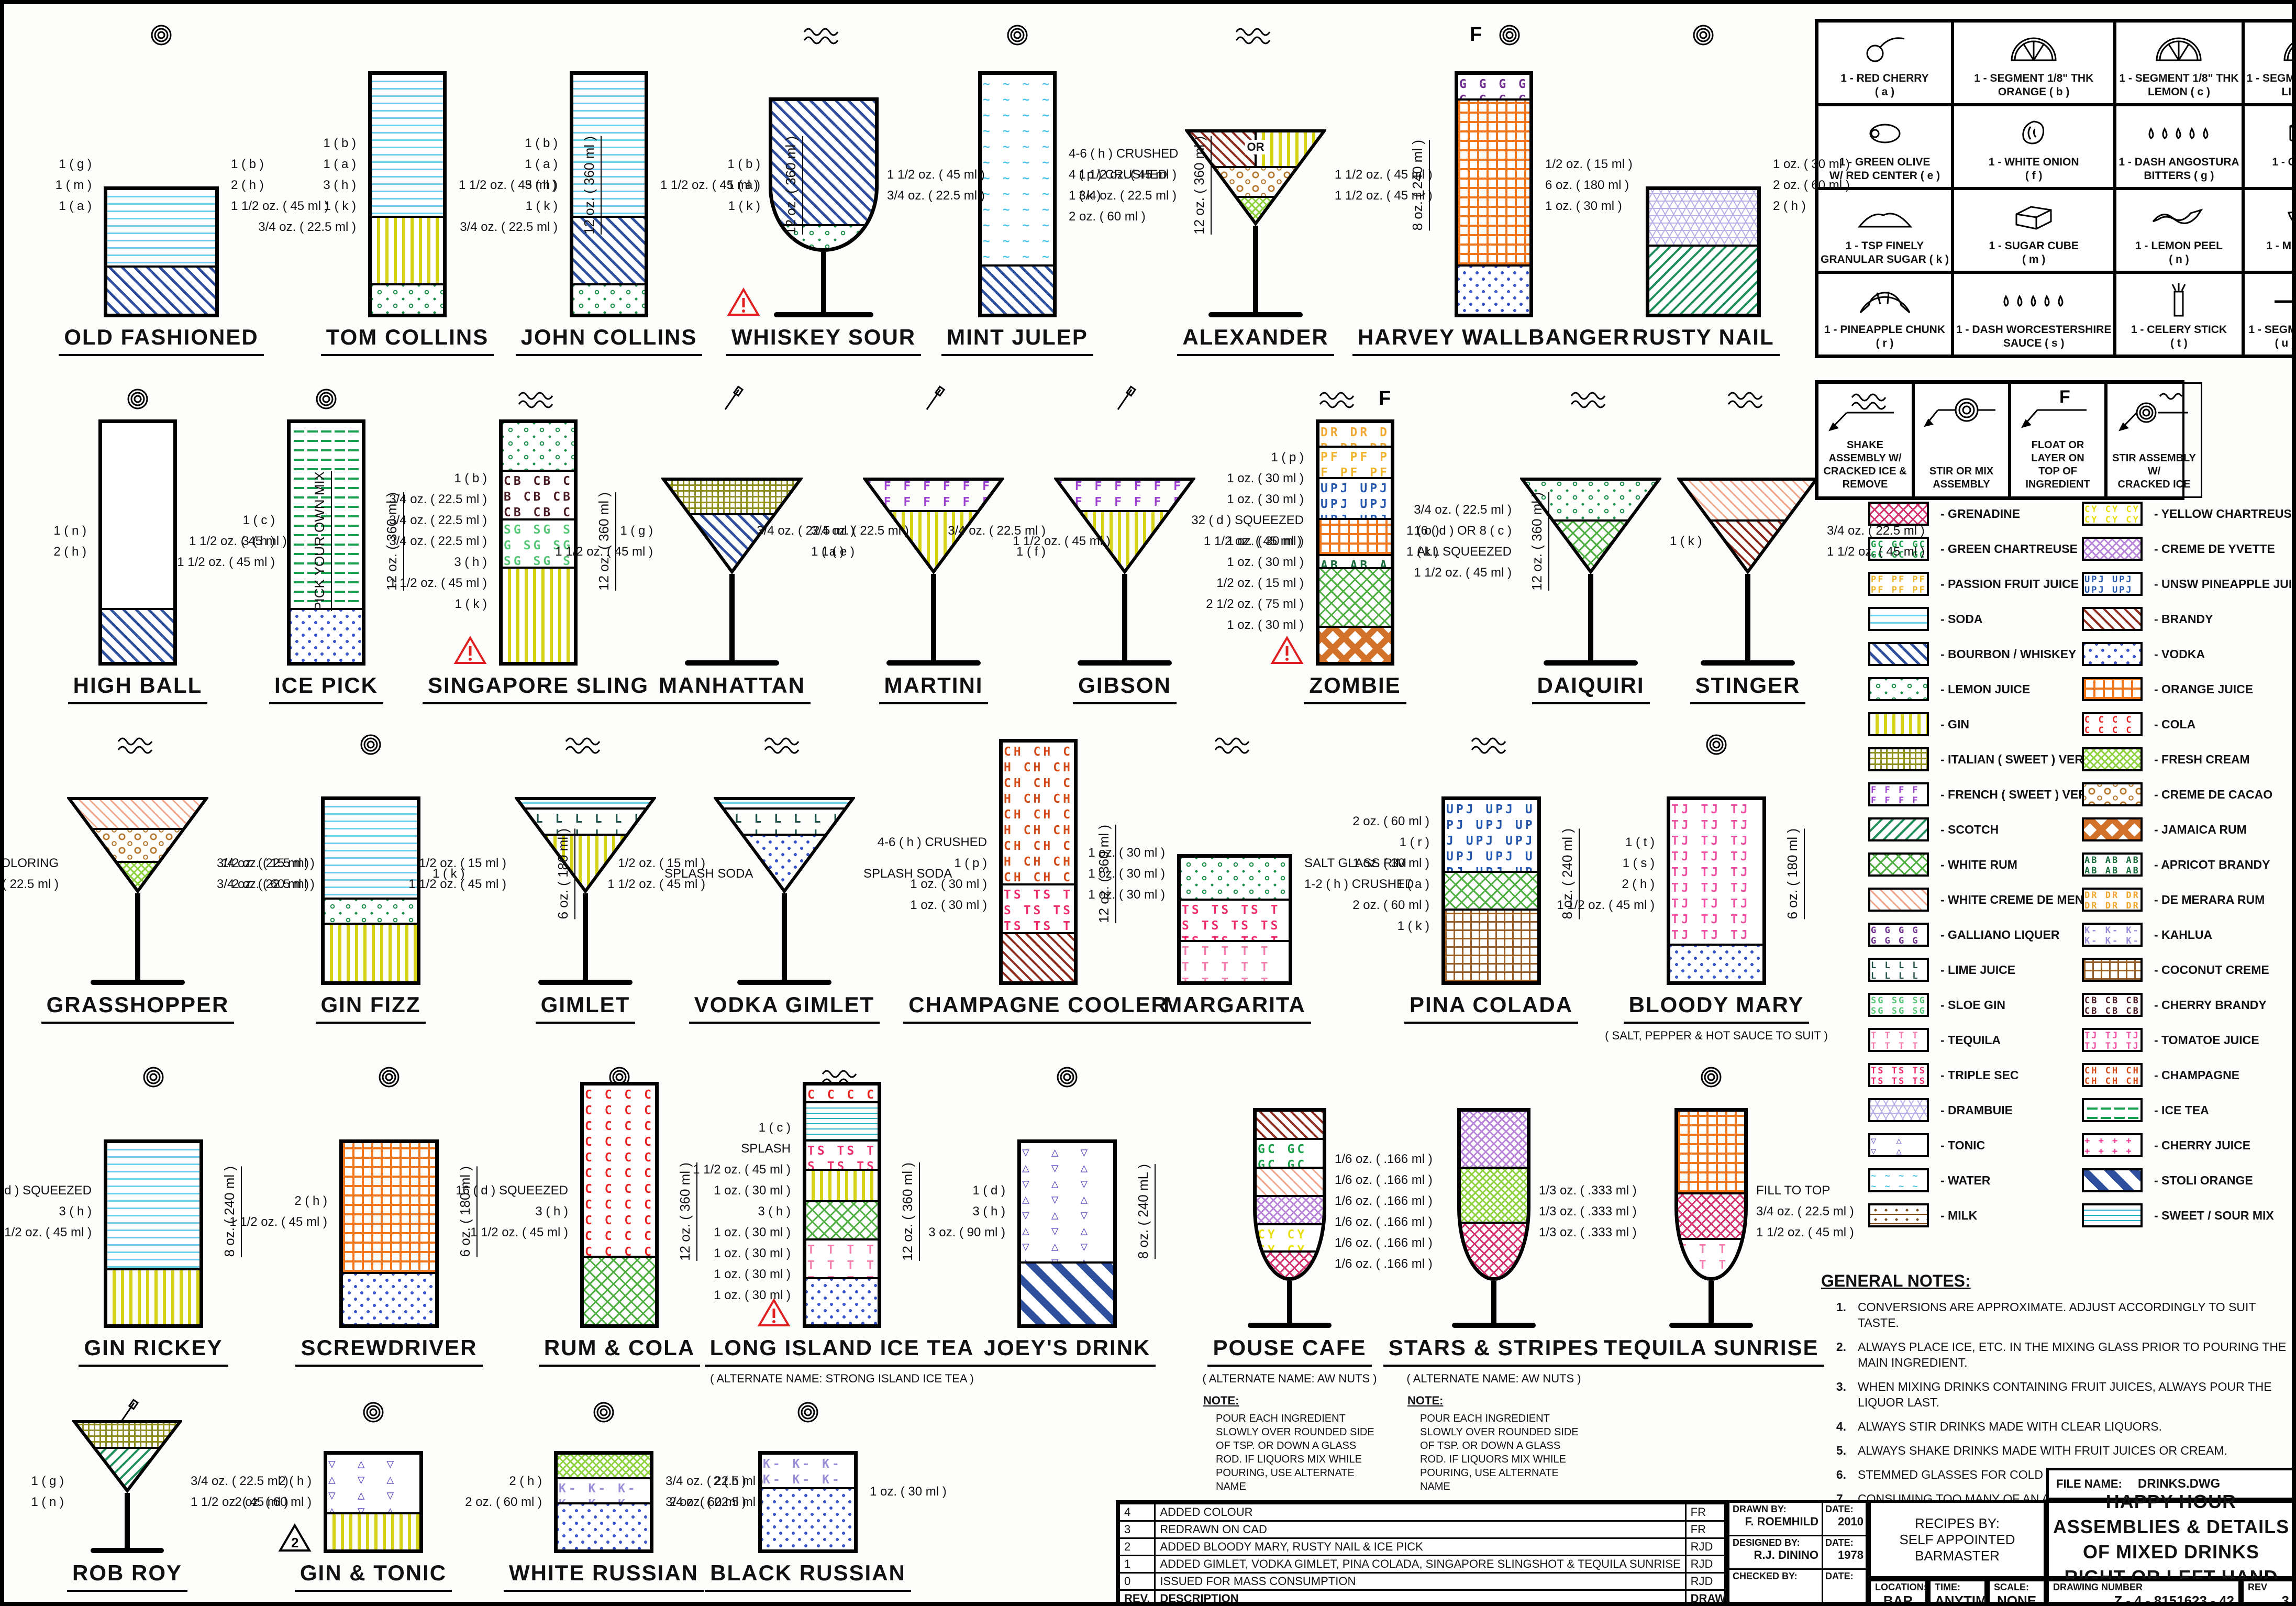 The image size is (2296, 1606). I want to click on ingredient-cell: 1 - SEGMENT SWORD( u ) NOTE 9, so click(2267, 314).